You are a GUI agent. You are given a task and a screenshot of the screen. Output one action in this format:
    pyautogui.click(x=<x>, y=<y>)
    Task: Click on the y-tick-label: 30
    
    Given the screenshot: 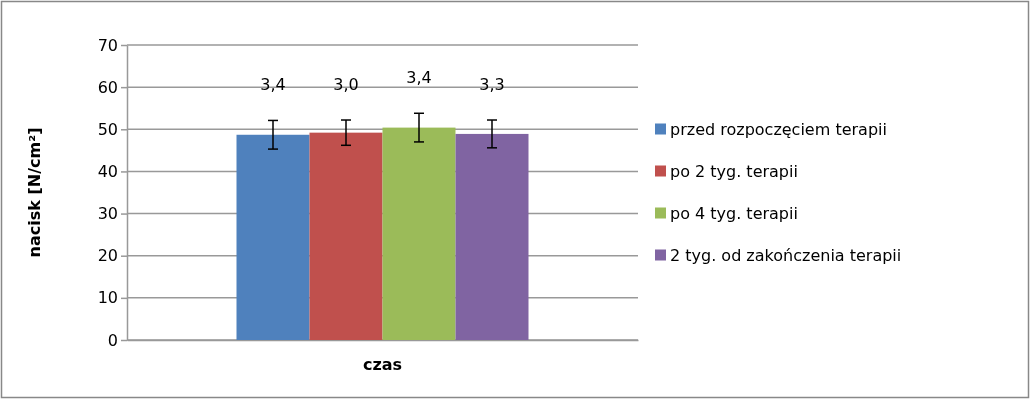 What is the action you would take?
    pyautogui.click(x=107, y=214)
    